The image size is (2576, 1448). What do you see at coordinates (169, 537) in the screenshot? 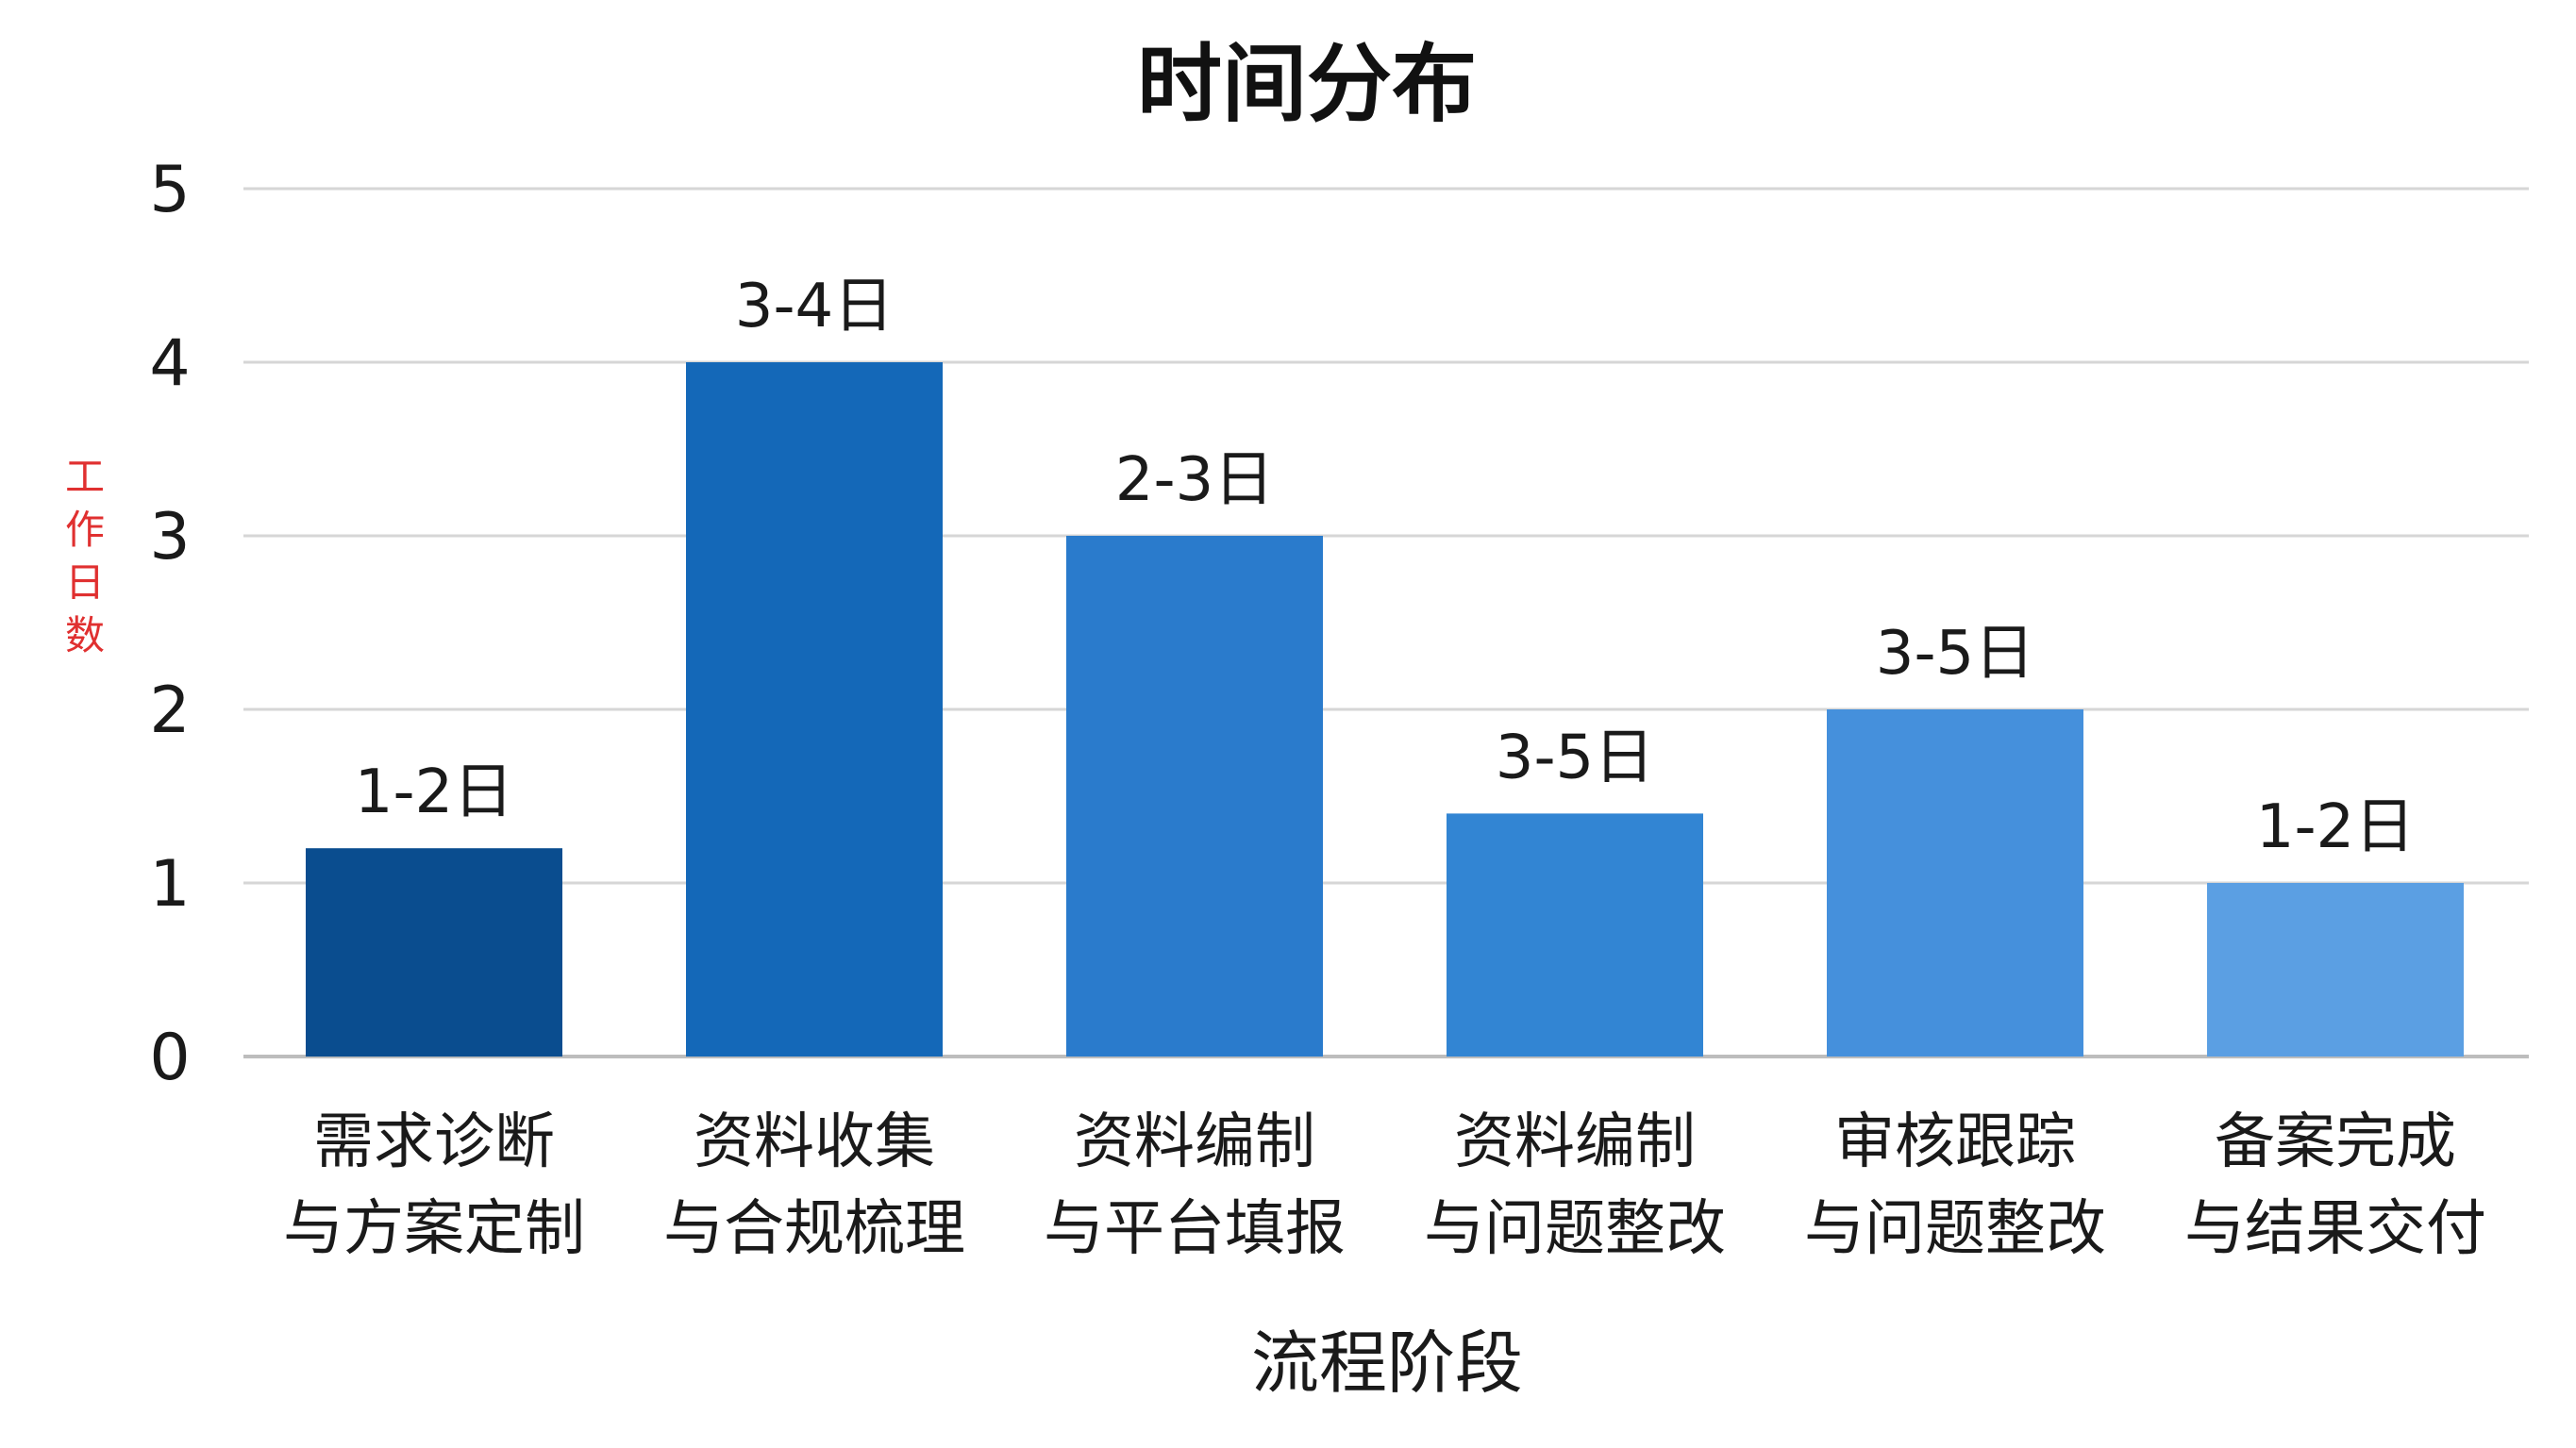
I see `y-tick-label-3: 3` at bounding box center [169, 537].